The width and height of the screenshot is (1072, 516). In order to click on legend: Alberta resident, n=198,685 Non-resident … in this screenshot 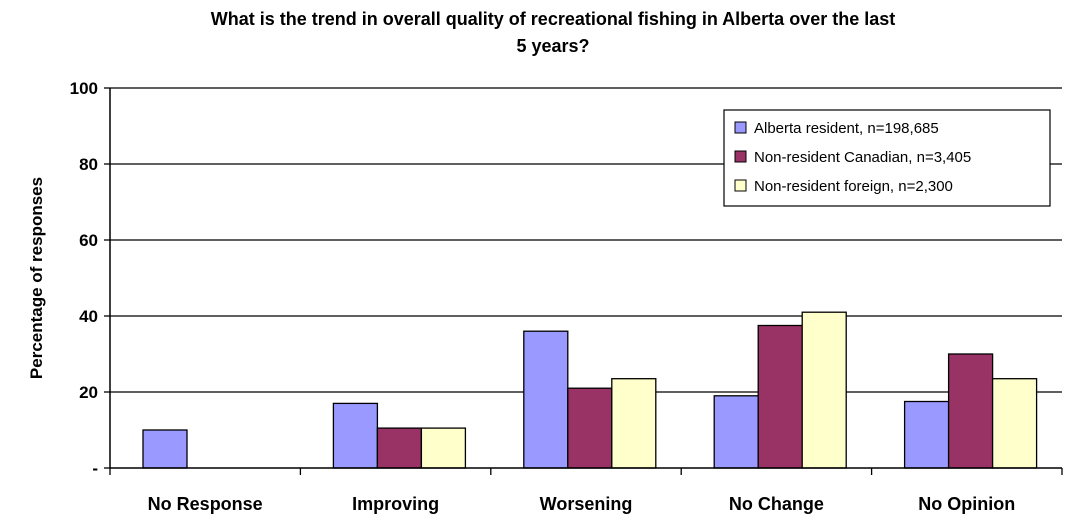, I will do `click(887, 158)`.